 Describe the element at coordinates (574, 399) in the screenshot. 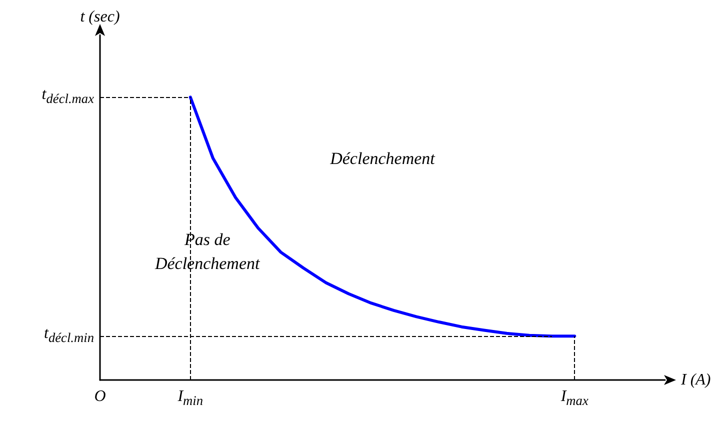

I see `x-tick-label: I$_{max}$` at that location.